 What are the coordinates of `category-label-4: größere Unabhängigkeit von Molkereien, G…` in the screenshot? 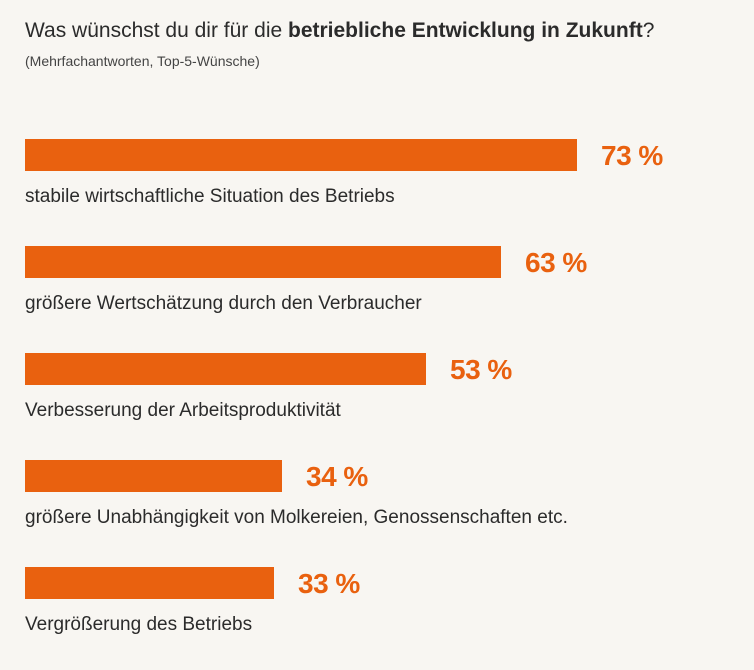 It's located at (296, 517).